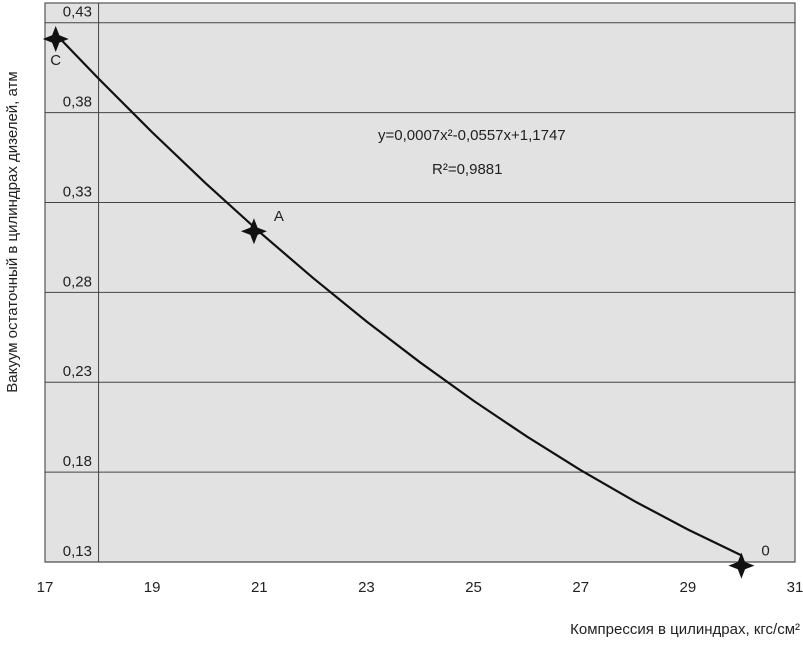 The width and height of the screenshot is (803, 647). I want to click on x-tick-label: 23, so click(366, 587).